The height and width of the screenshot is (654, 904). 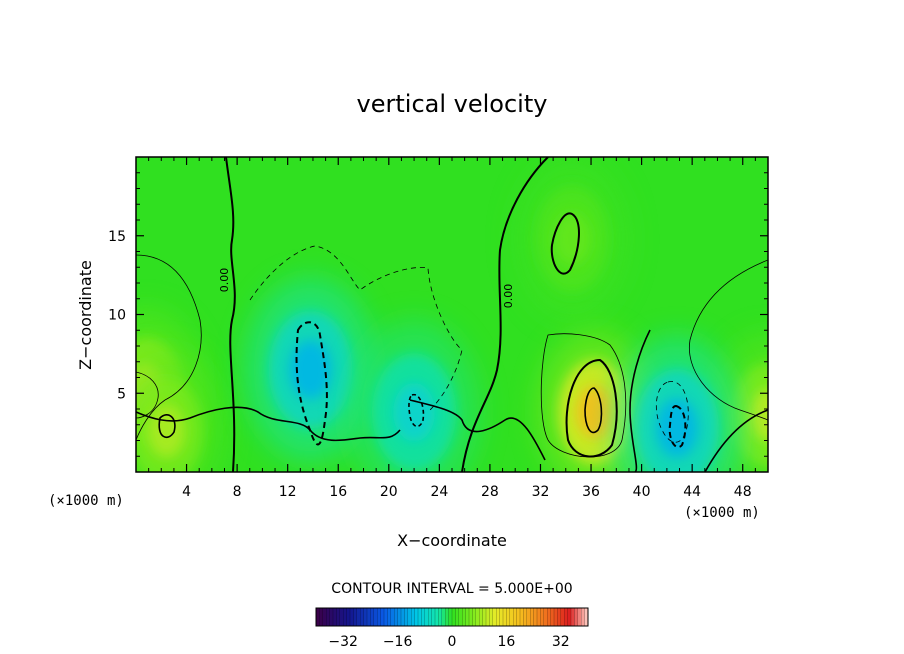 What do you see at coordinates (147, 395) in the screenshot?
I see `contour-positive` at bounding box center [147, 395].